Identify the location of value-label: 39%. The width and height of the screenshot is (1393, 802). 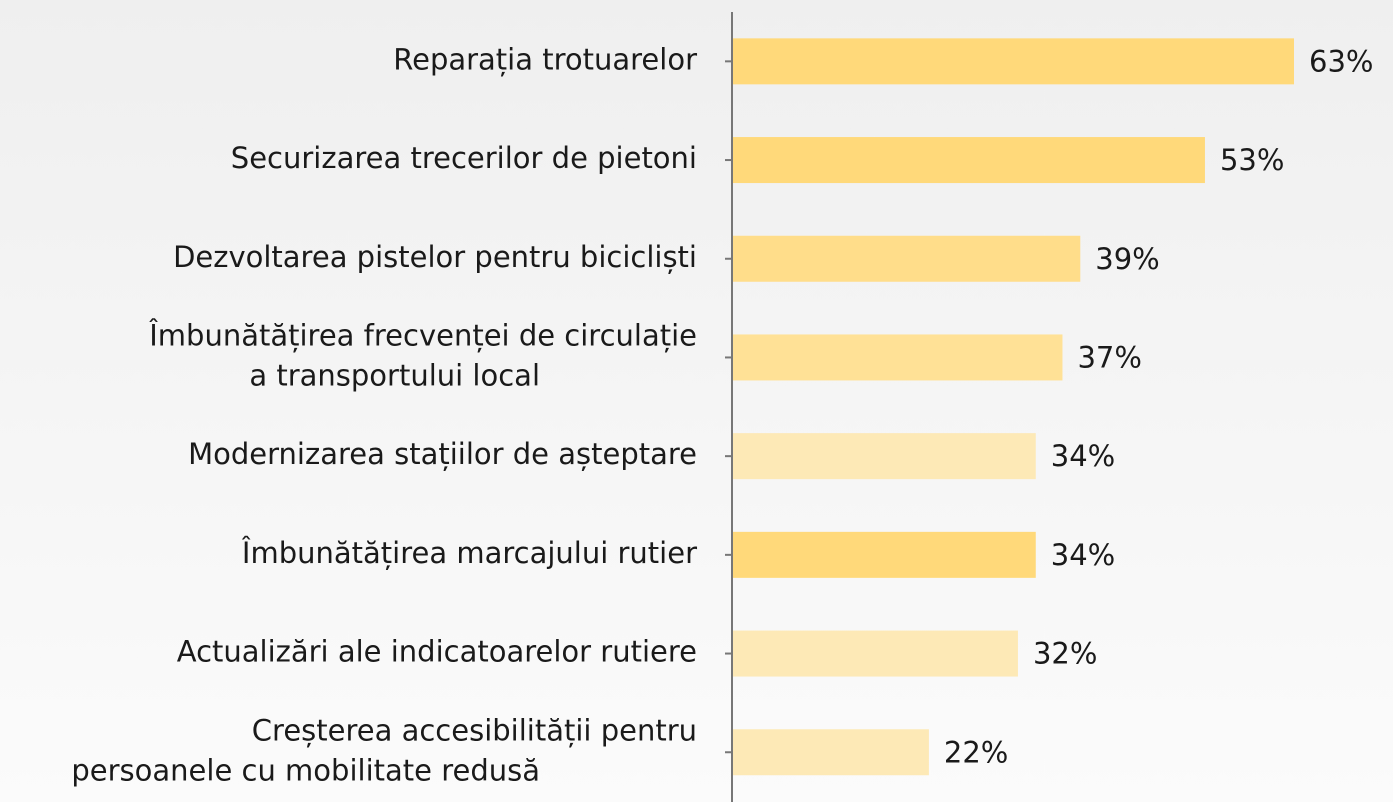
(1127, 259).